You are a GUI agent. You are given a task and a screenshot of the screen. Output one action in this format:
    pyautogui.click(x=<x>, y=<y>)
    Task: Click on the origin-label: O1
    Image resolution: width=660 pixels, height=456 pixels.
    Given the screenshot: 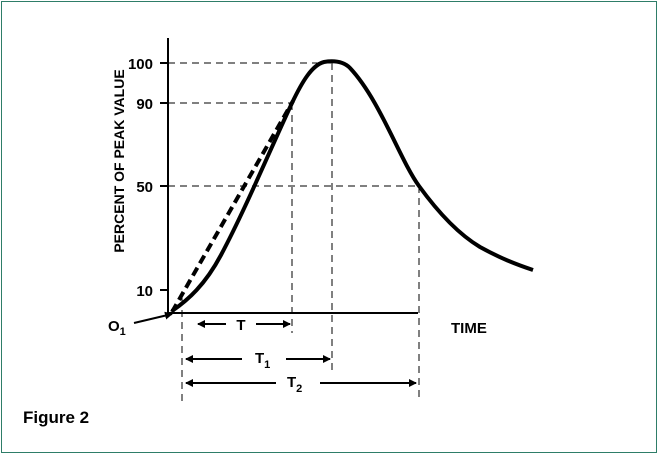 What is the action you would take?
    pyautogui.click(x=117, y=328)
    